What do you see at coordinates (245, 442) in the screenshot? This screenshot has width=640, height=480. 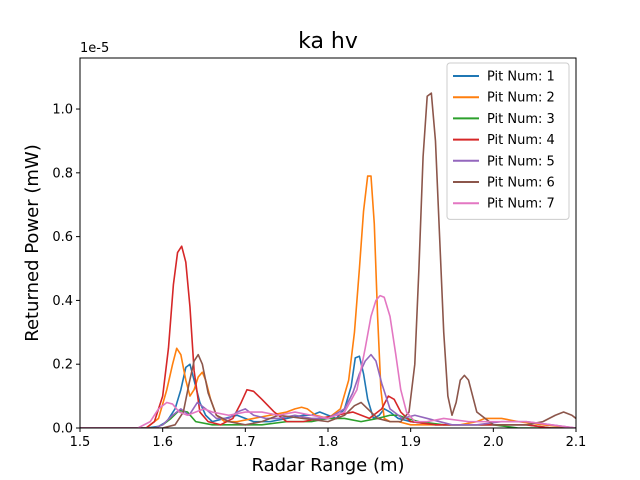 I see `x-tick-label: 1.7` at bounding box center [245, 442].